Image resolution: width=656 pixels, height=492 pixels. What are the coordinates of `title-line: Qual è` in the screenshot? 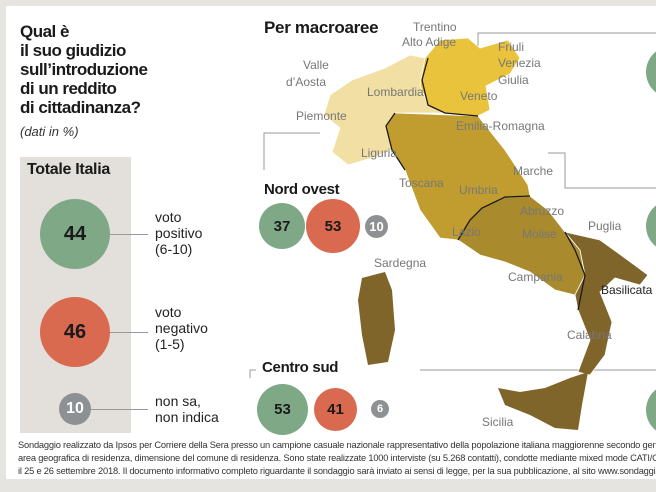 It's located at (44, 31).